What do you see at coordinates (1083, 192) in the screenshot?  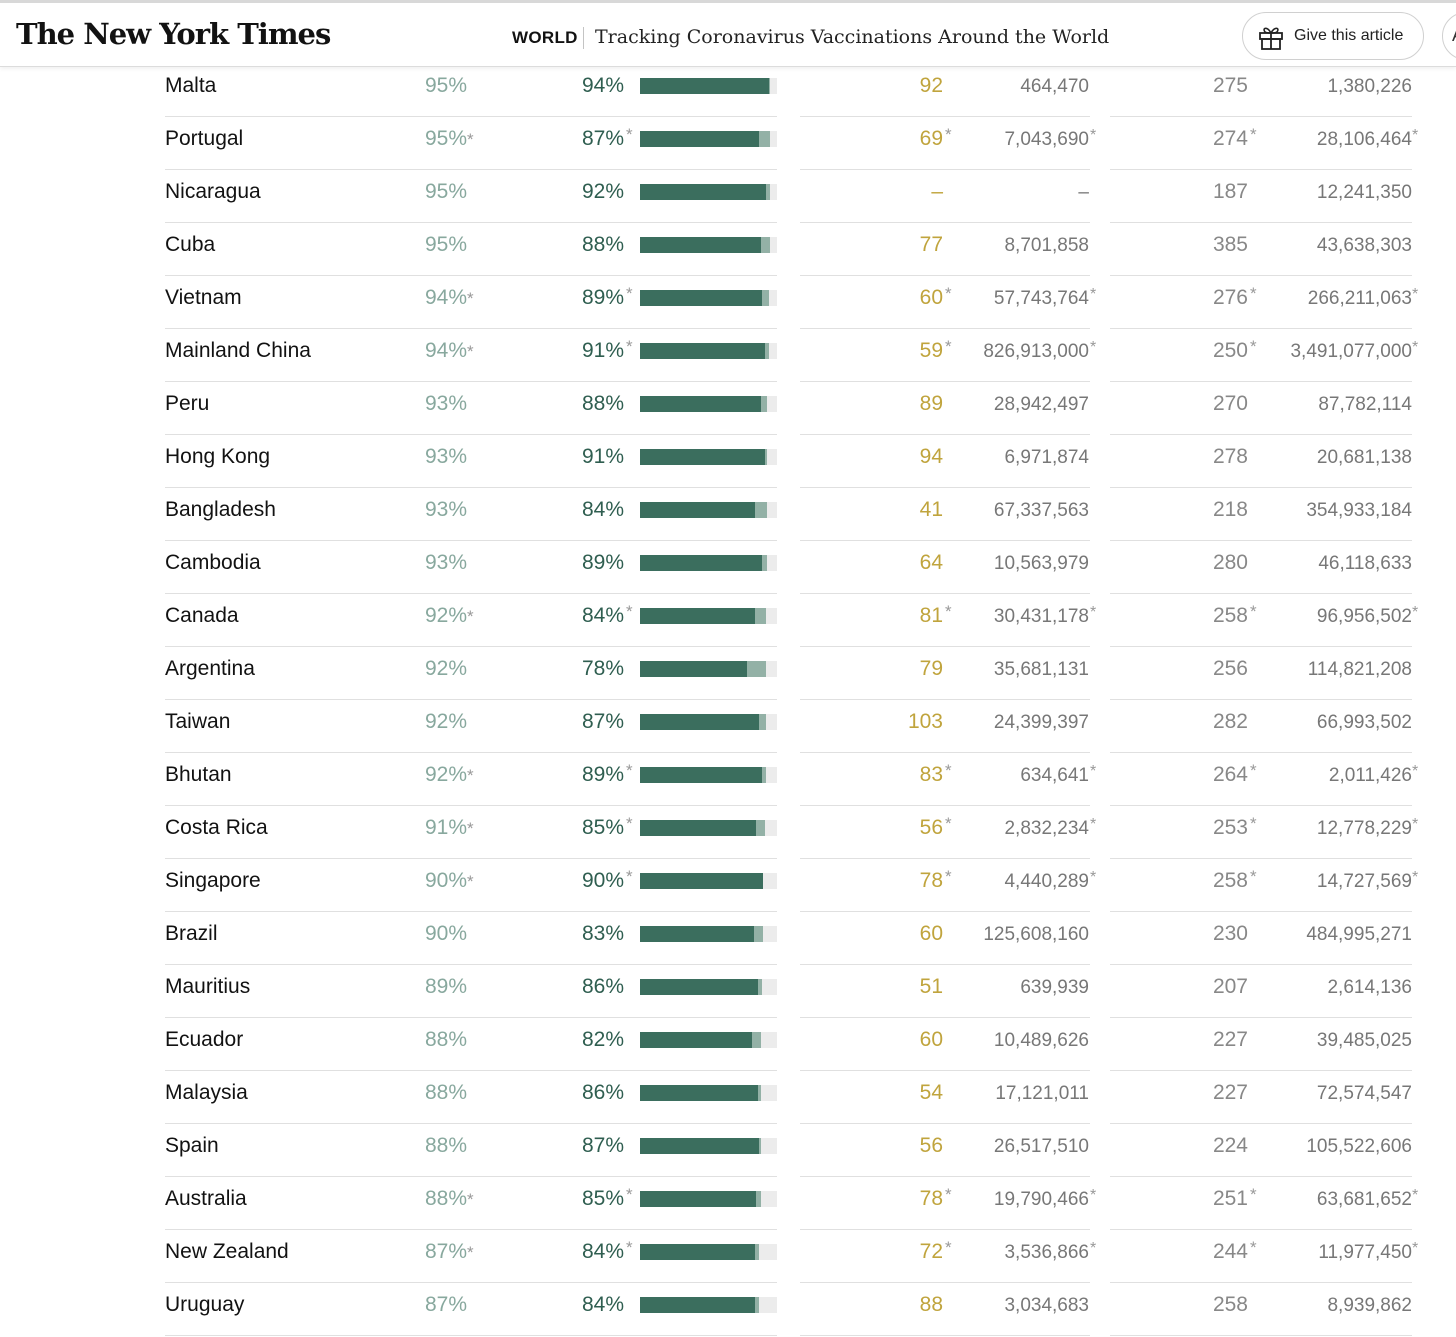 I see `daily-doses: –` at bounding box center [1083, 192].